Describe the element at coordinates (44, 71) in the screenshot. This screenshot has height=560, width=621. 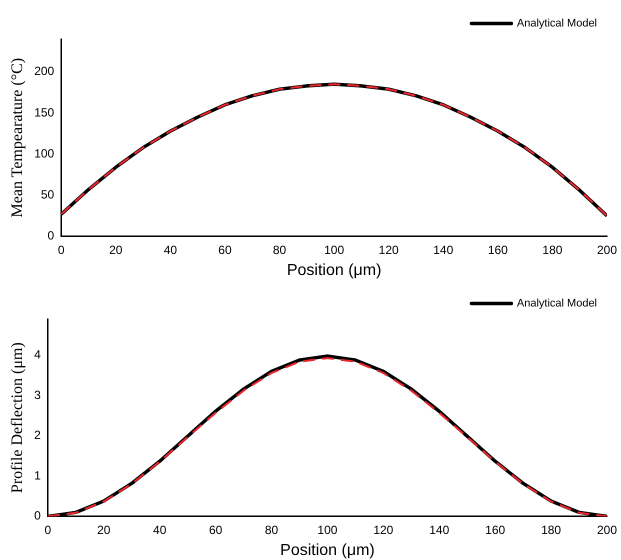
I see `y-tick-label: 200` at that location.